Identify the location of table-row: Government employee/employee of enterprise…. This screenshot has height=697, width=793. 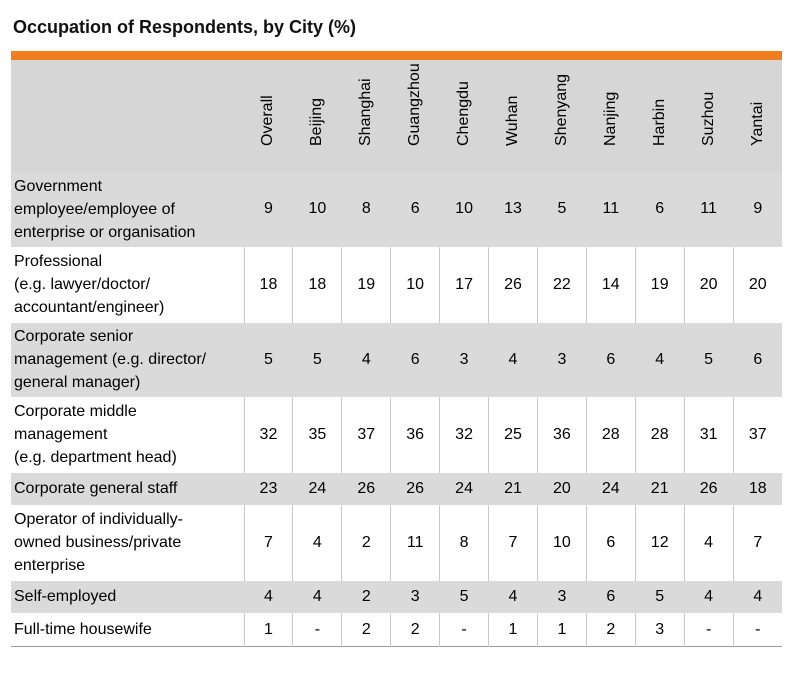
(396, 209).